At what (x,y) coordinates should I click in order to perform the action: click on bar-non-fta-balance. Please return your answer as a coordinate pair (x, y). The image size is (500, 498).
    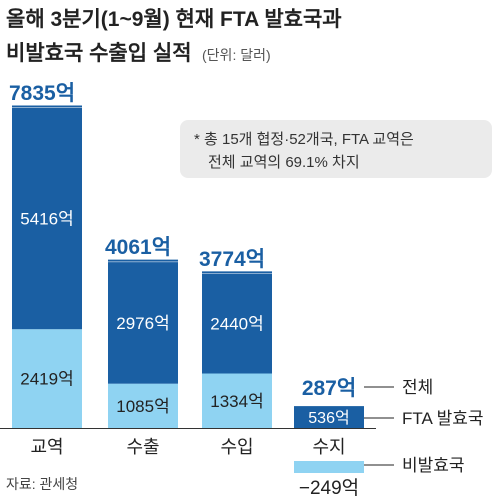
    Looking at the image, I should click on (329, 467).